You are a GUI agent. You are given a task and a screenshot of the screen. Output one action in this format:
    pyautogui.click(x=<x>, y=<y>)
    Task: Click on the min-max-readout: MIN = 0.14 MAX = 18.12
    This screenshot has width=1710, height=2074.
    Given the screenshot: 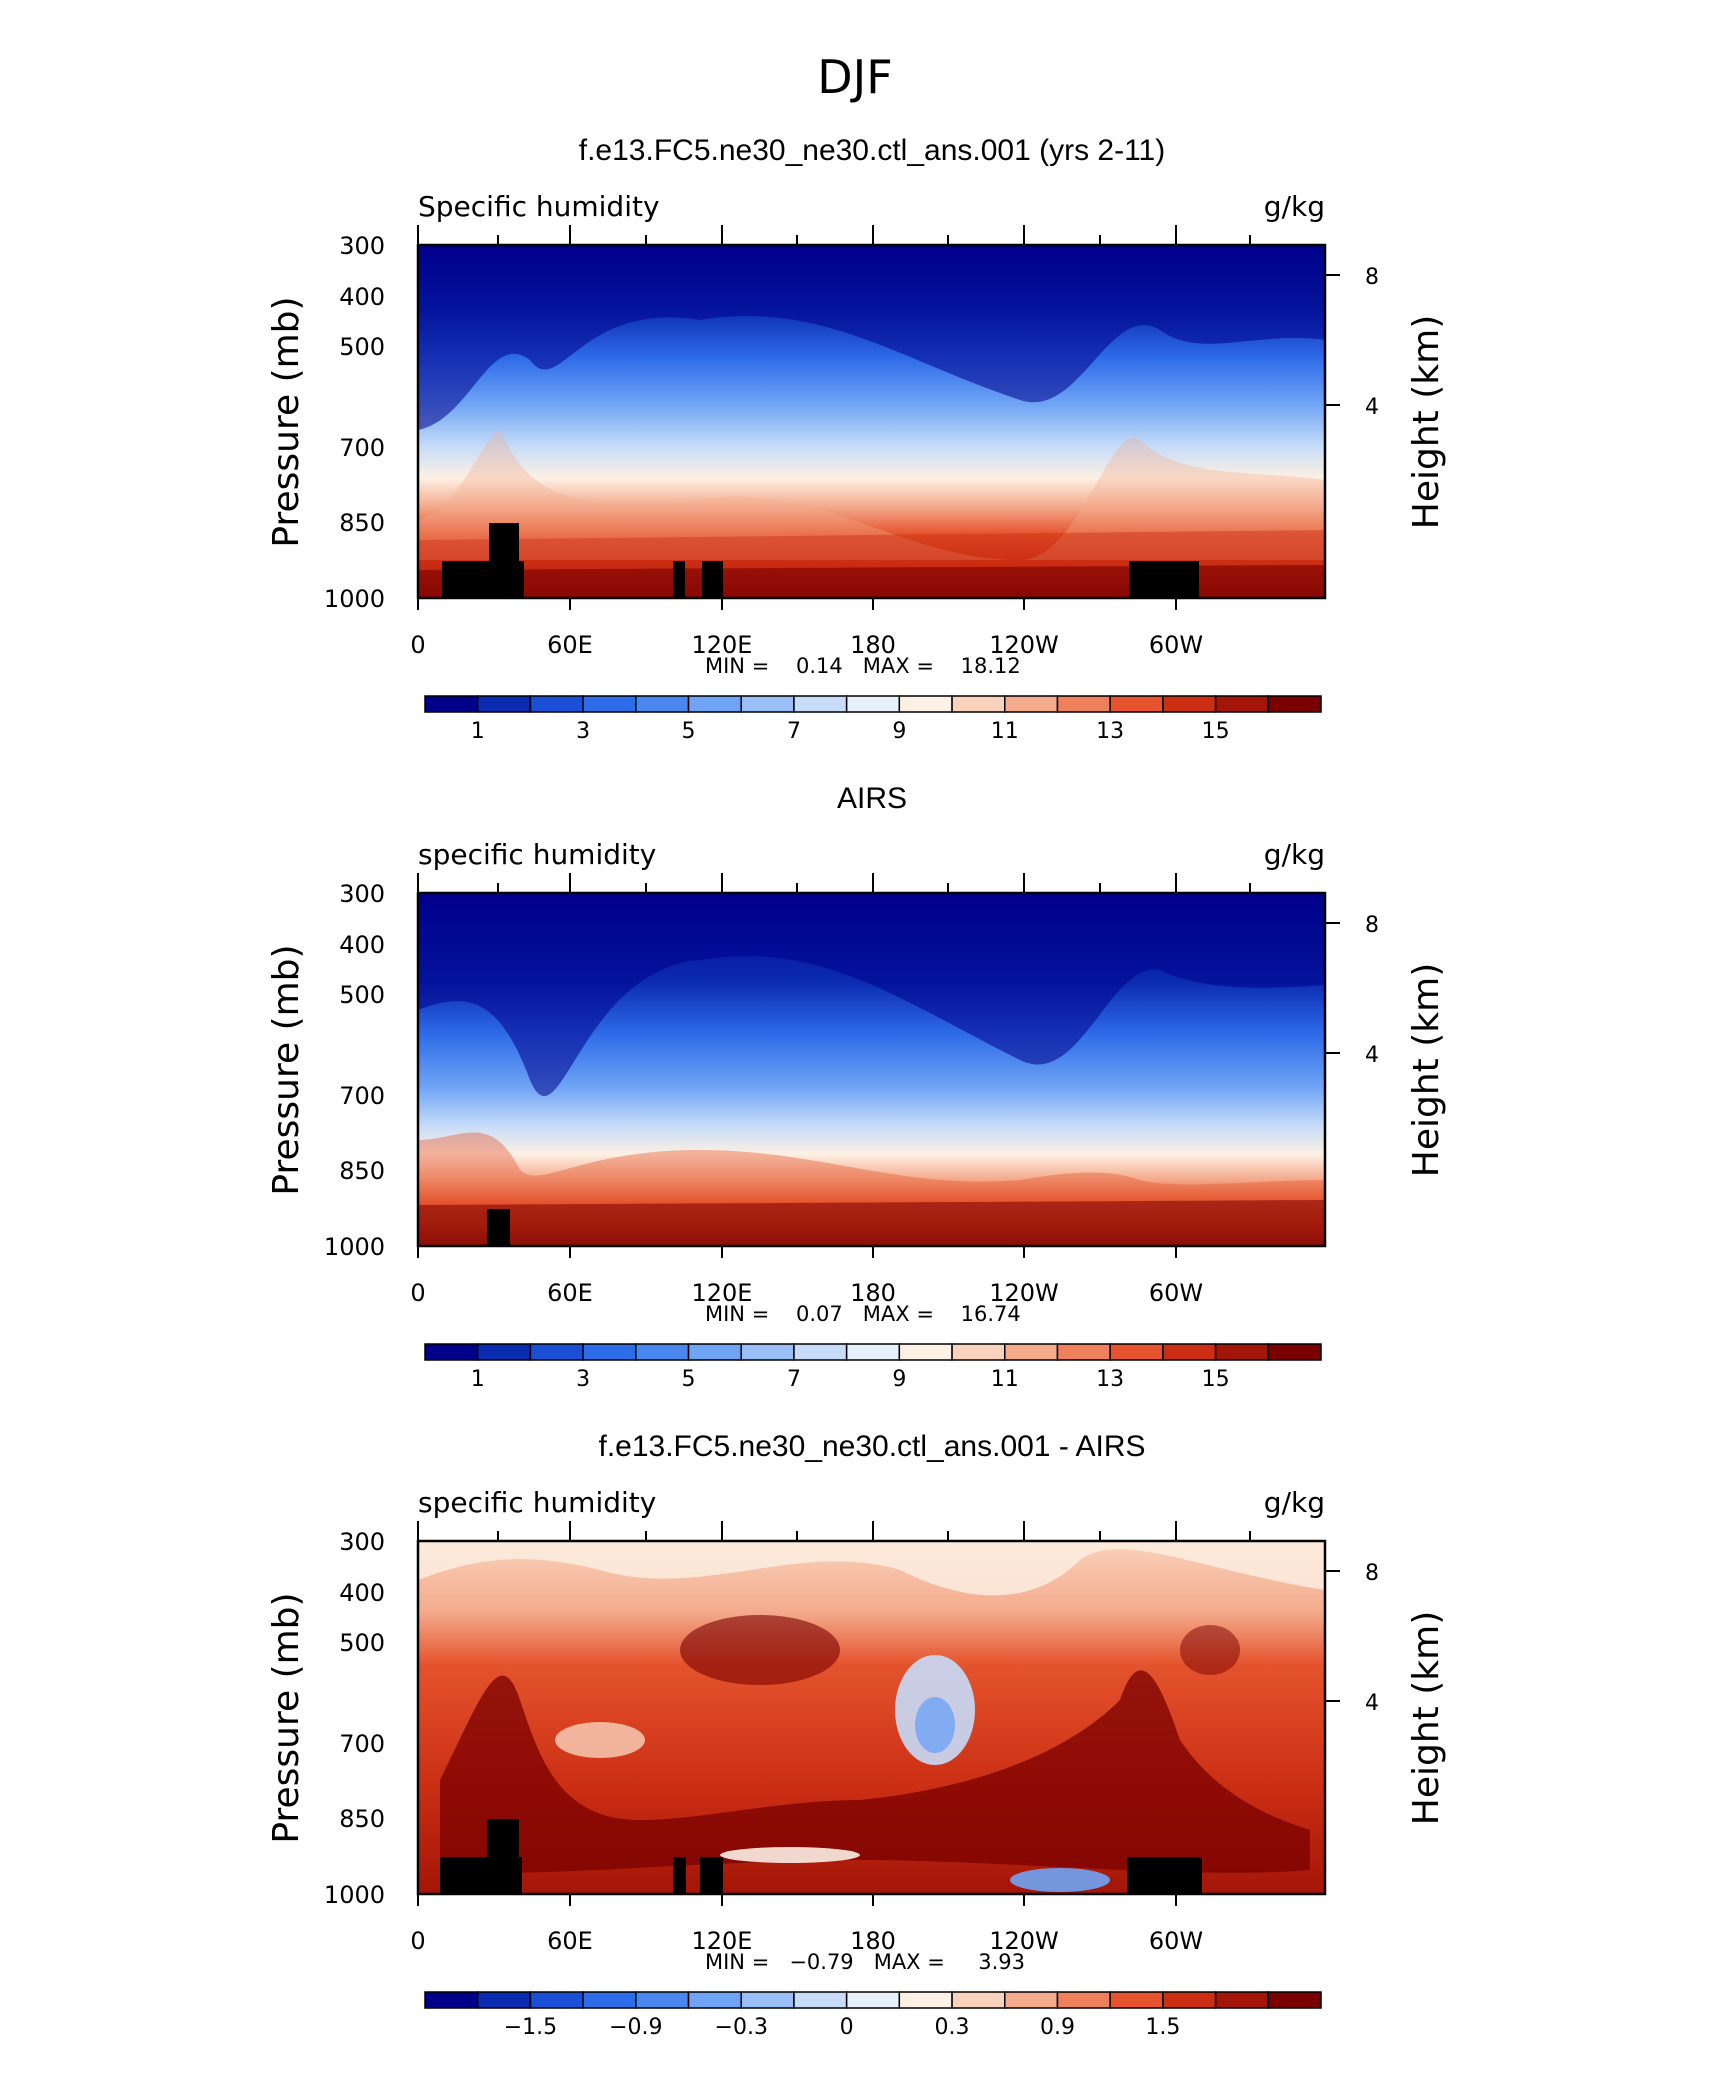 What is the action you would take?
    pyautogui.click(x=863, y=666)
    